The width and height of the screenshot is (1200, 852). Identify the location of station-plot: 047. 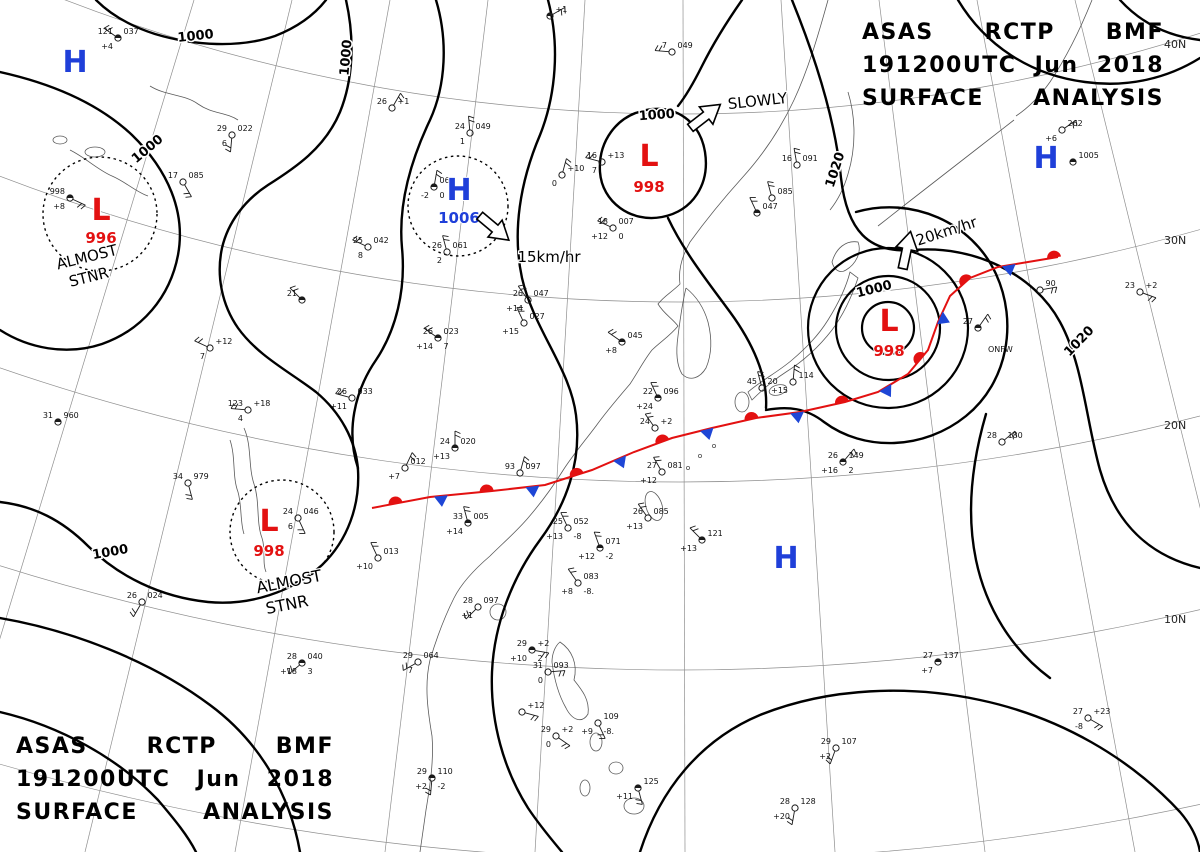
(763, 207).